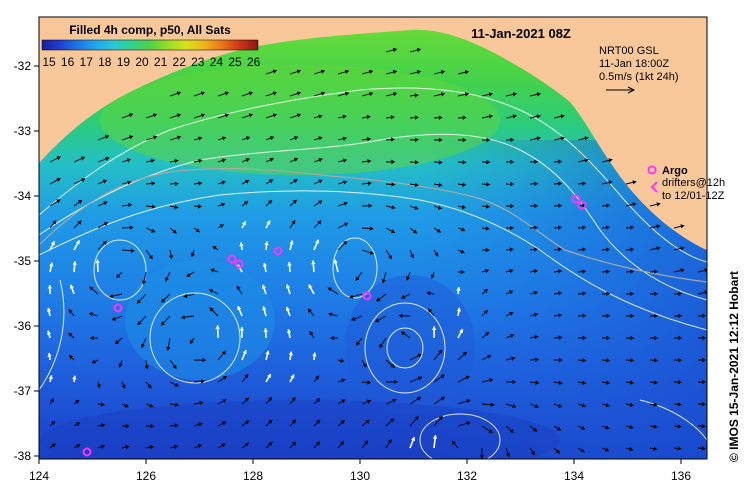 The width and height of the screenshot is (749, 496). Describe the element at coordinates (675, 171) in the screenshot. I see `argo-legend-label: Argo` at that location.